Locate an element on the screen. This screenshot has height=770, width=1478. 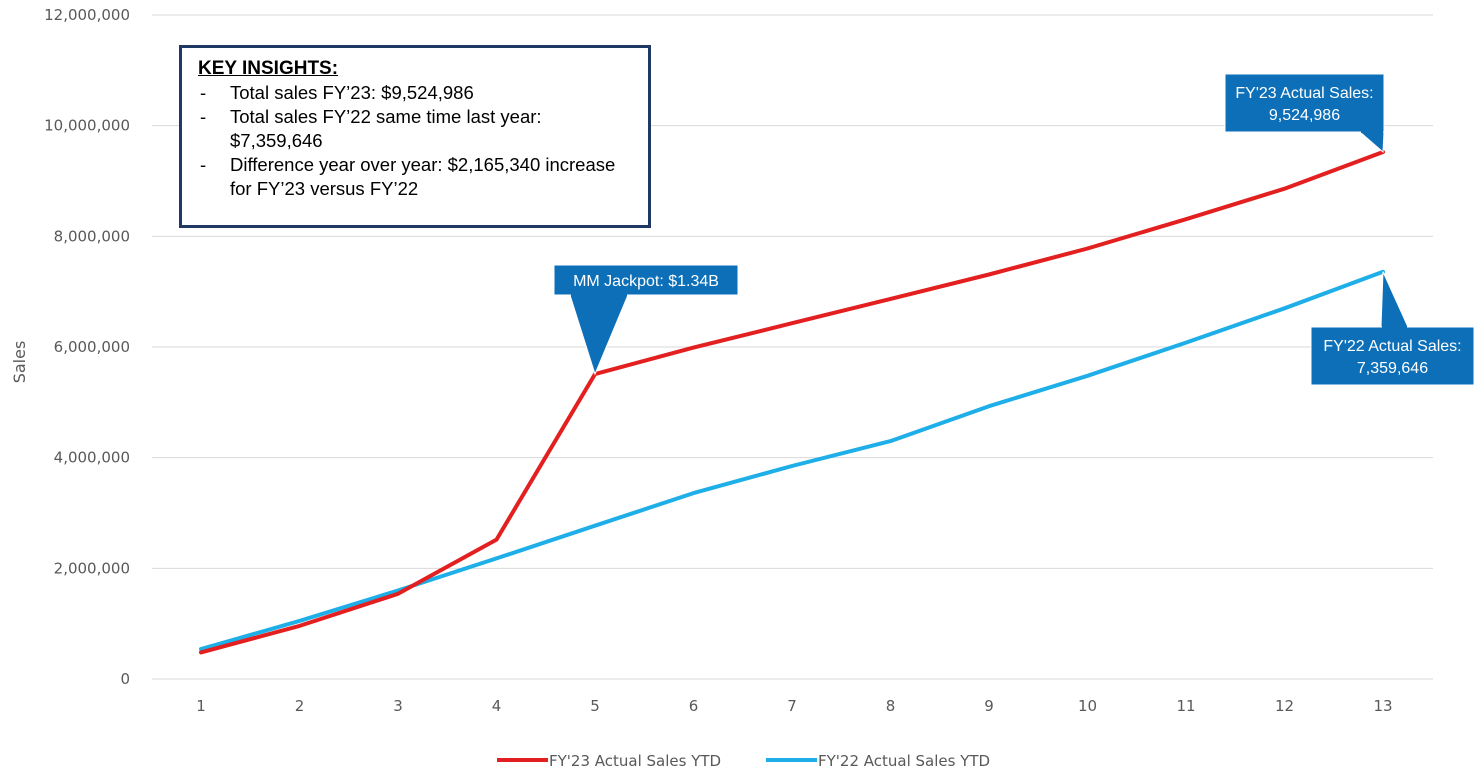
x-tick-label: 10 is located at coordinates (1087, 706).